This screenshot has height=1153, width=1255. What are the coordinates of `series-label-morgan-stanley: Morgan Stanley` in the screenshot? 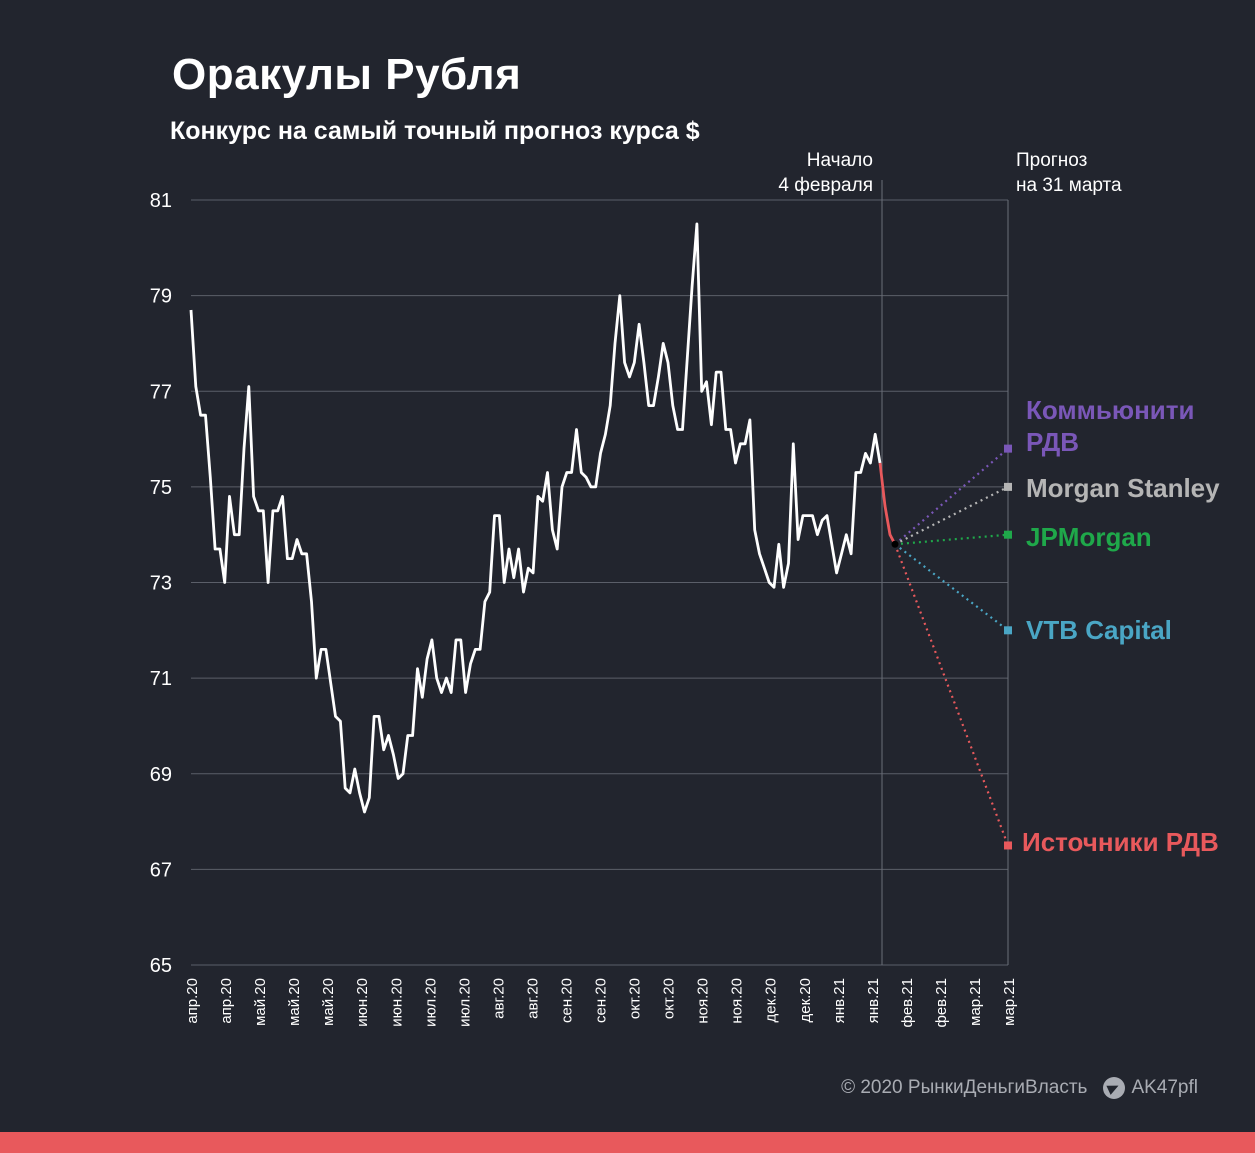 It's located at (1123, 488).